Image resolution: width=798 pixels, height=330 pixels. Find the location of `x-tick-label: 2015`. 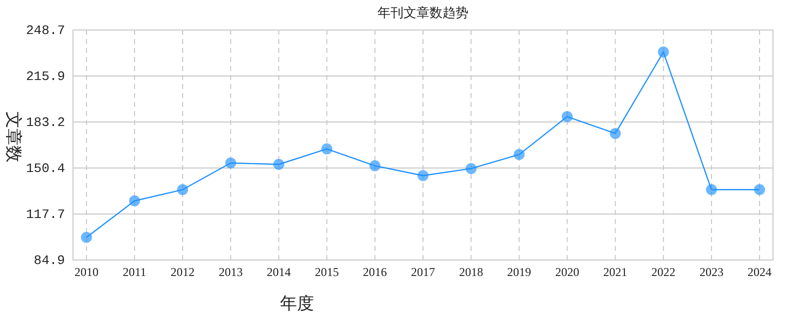

x-tick-label: 2015 is located at coordinates (326, 272).